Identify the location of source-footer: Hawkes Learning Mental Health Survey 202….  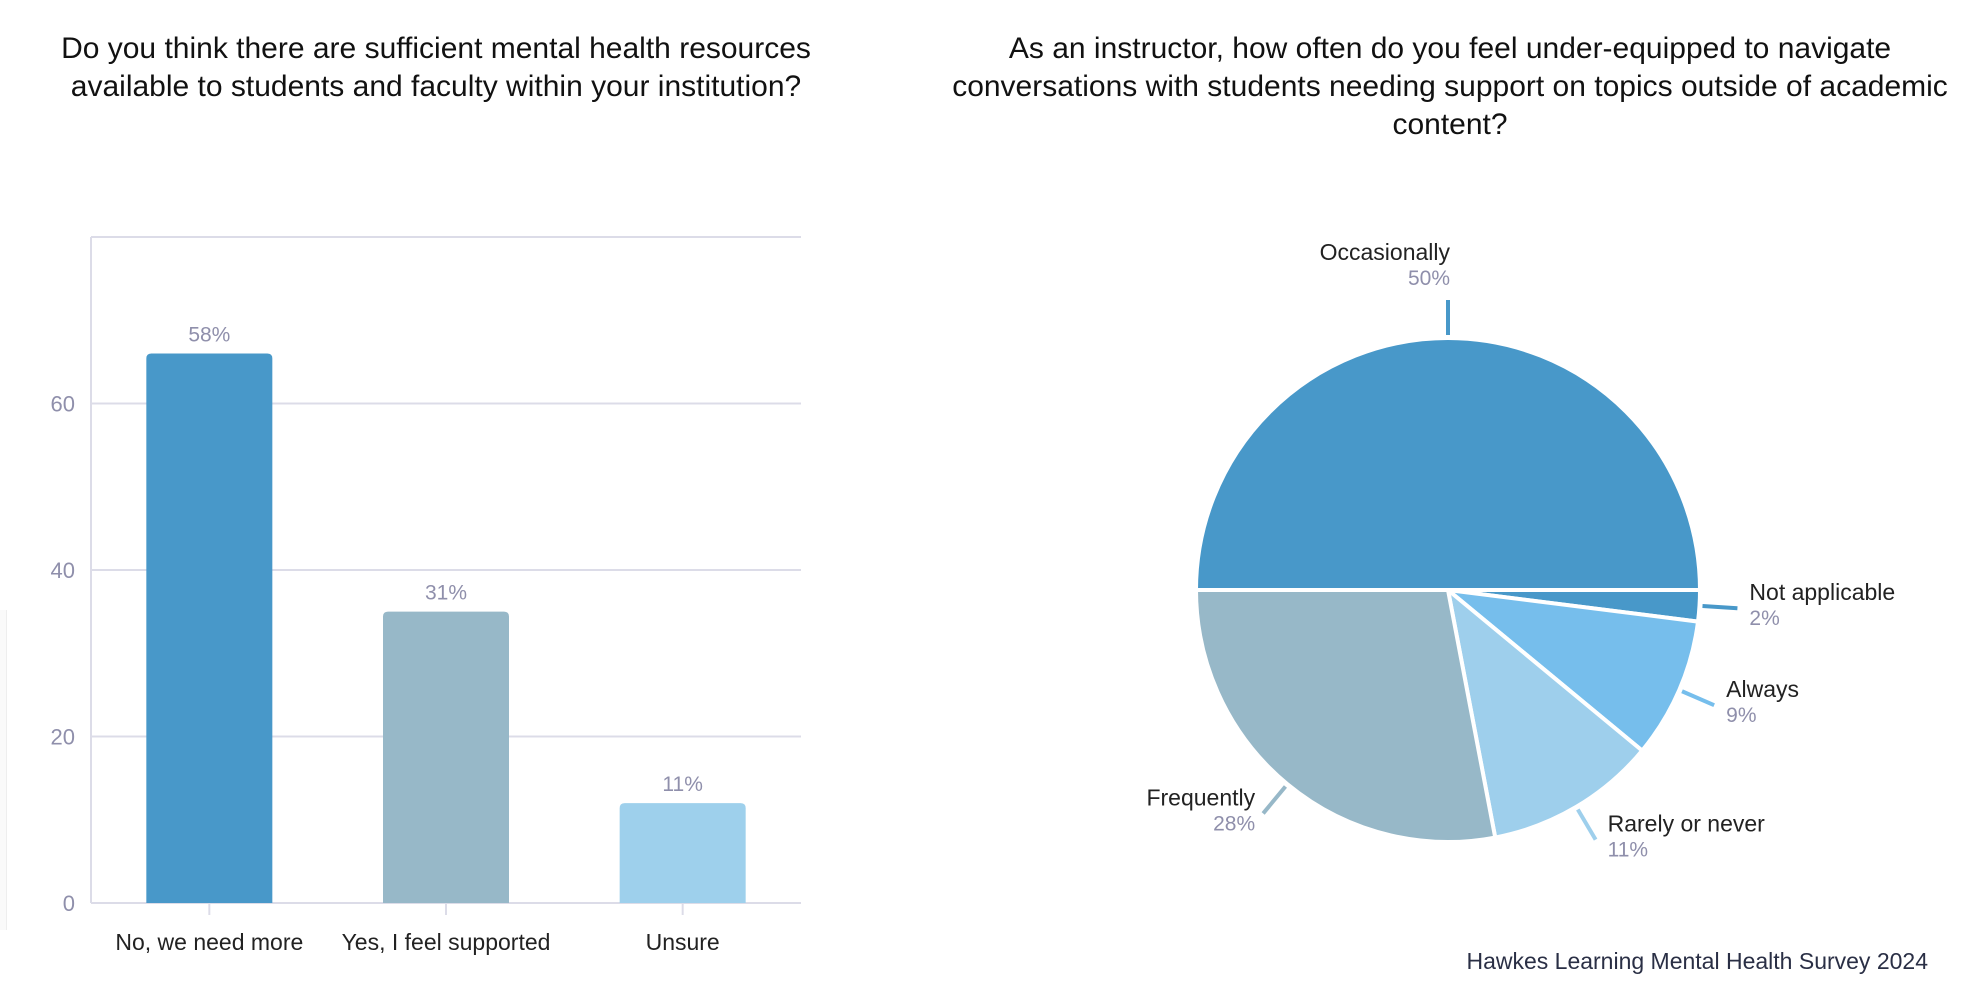
(1697, 961).